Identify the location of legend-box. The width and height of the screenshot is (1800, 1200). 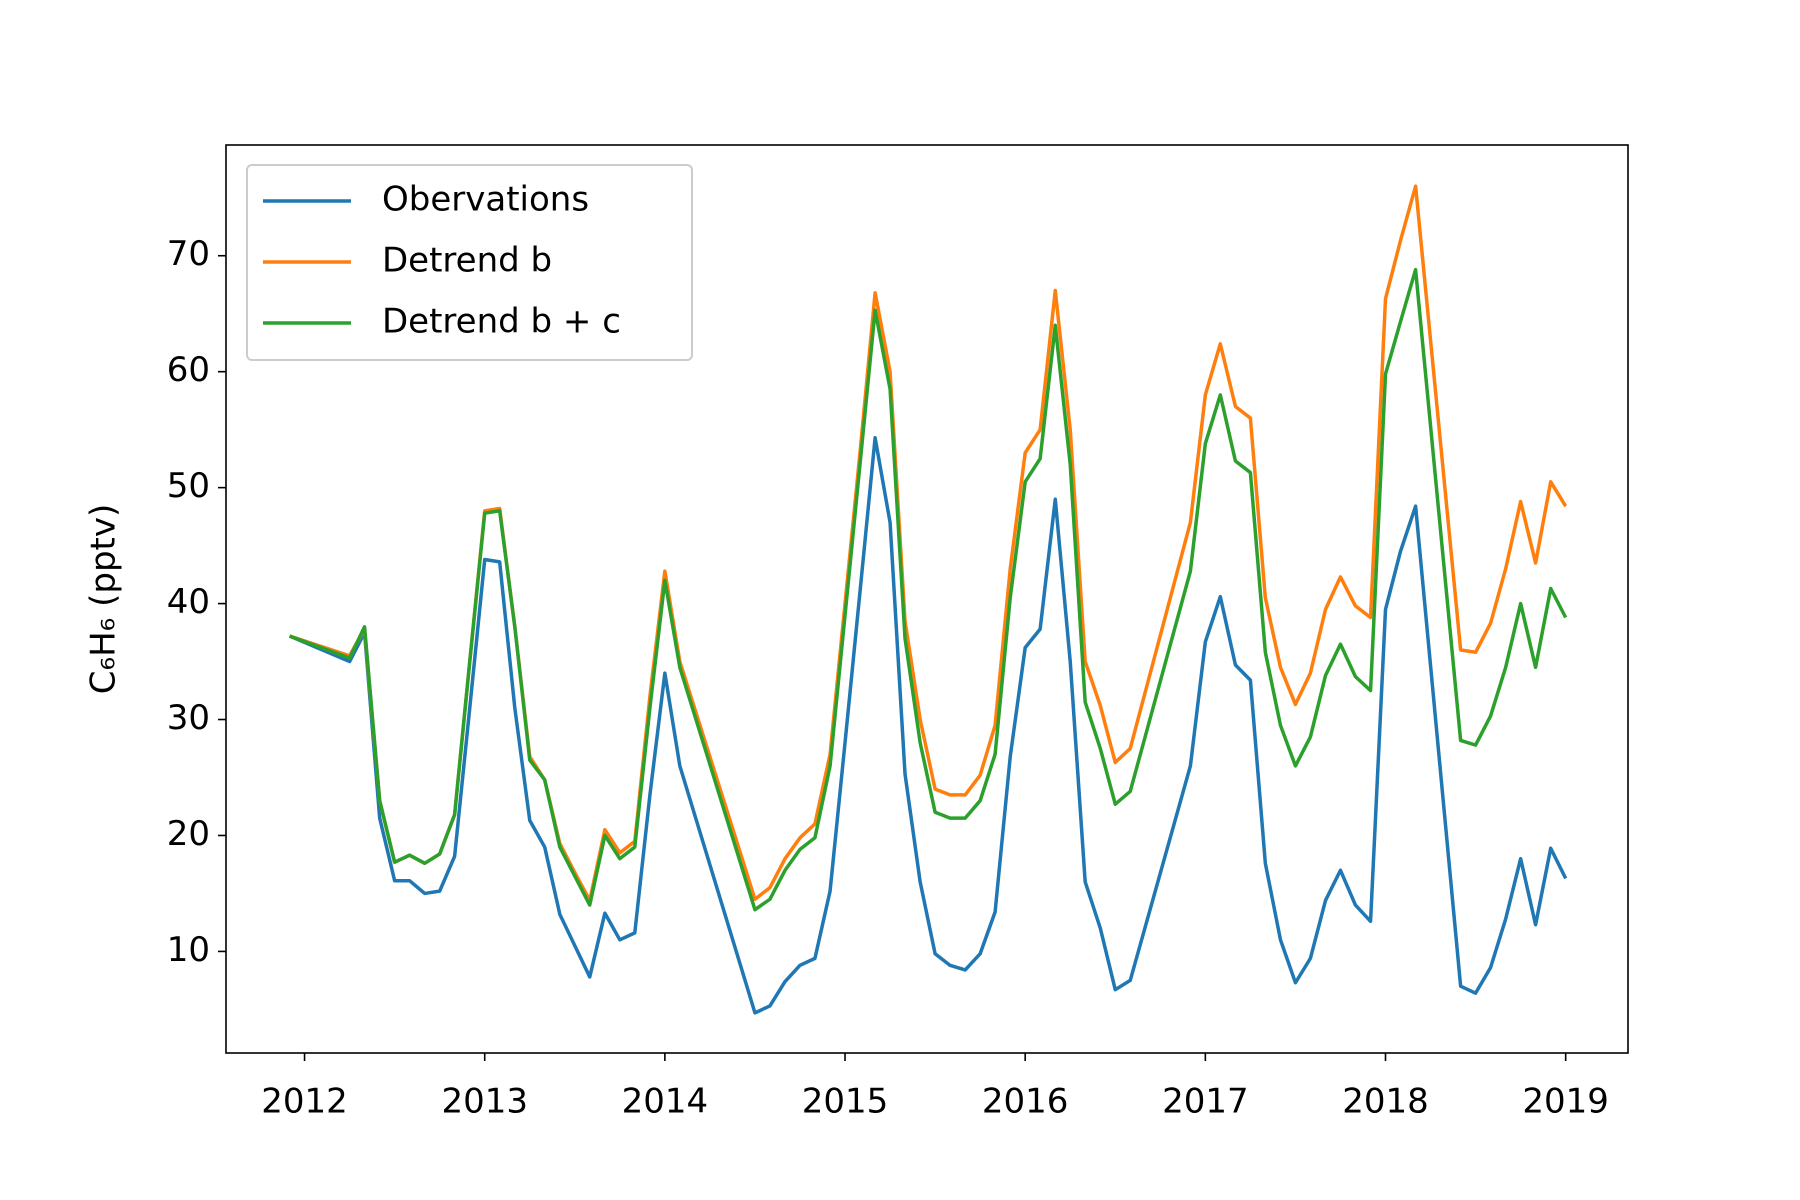
(469, 262).